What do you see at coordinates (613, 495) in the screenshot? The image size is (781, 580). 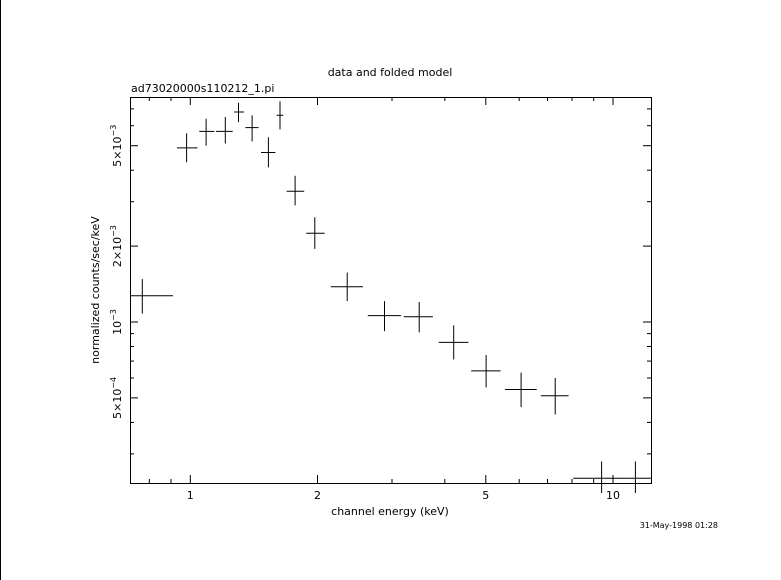 I see `x-tick-label: 10` at bounding box center [613, 495].